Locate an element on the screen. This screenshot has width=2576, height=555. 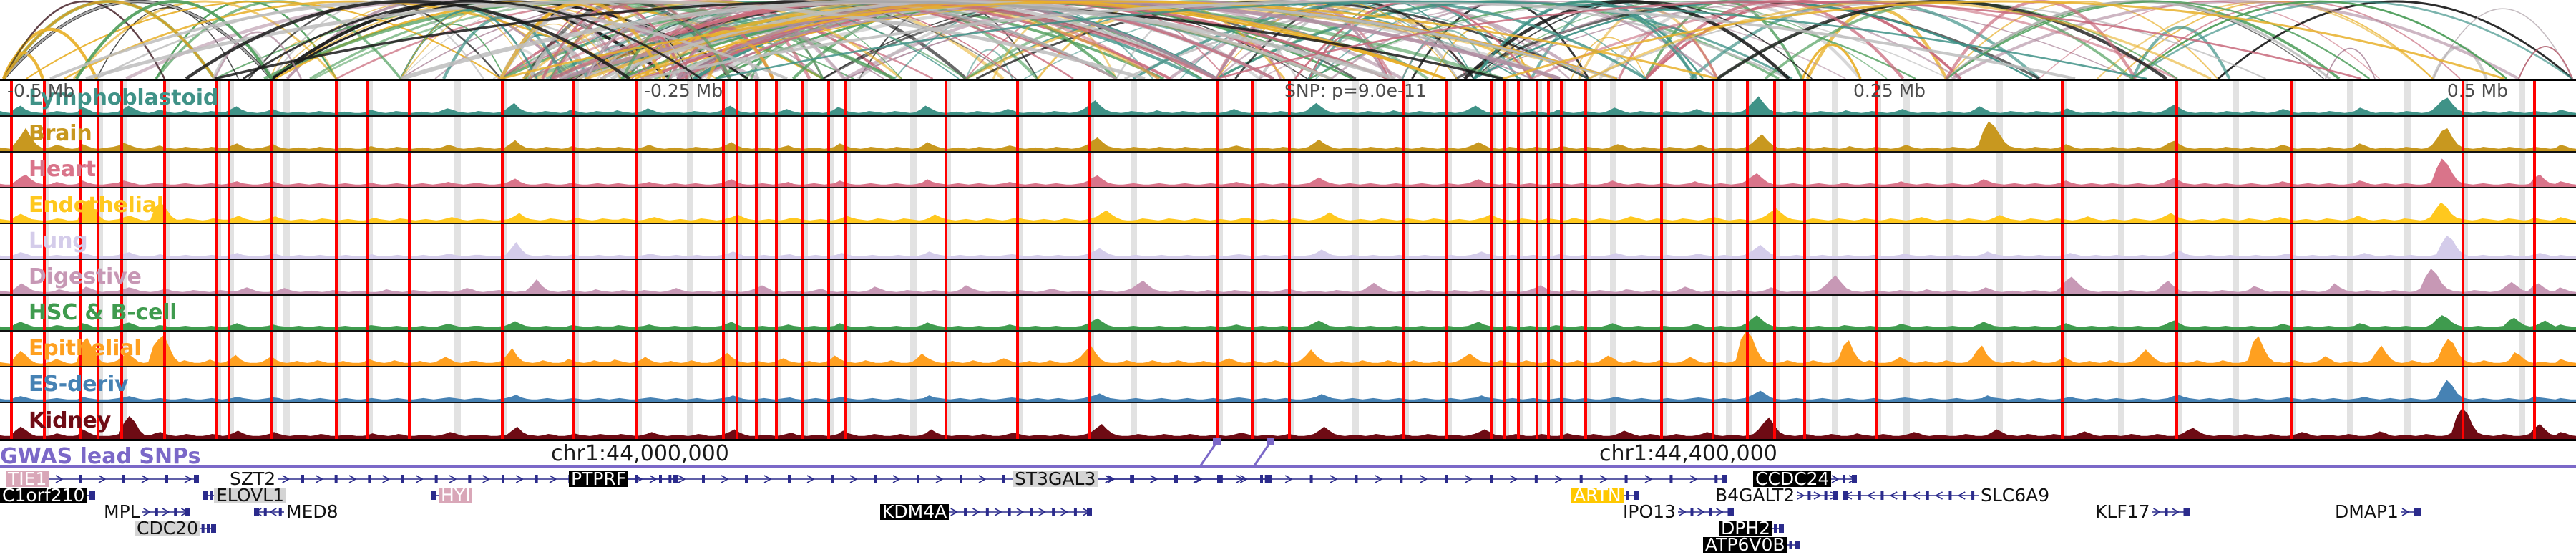
gene-model: C1orf210 is located at coordinates (48, 495).